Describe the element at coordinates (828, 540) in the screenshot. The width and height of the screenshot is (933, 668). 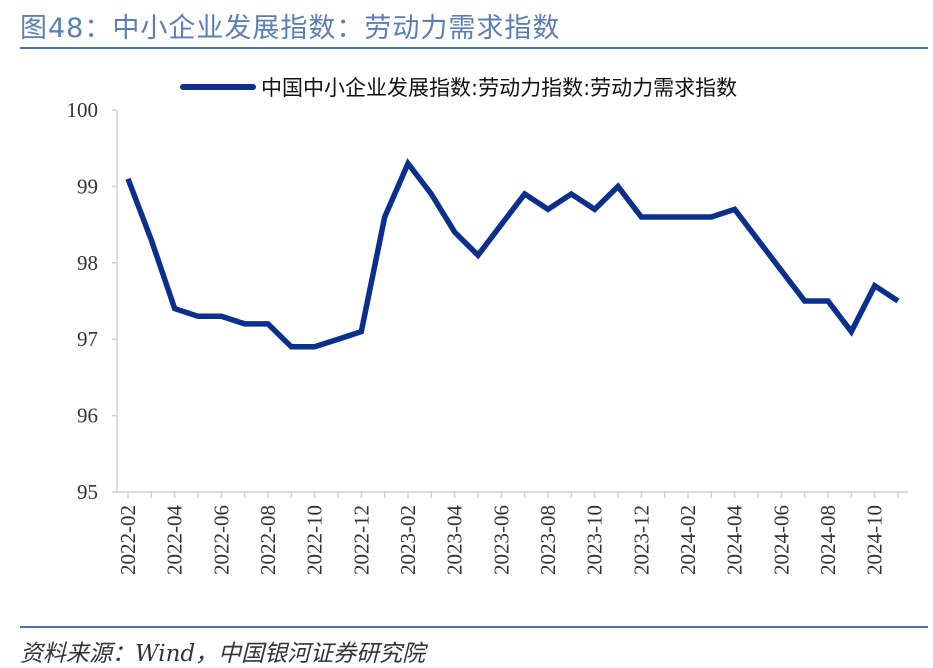
I see `x-tick-label: 2024-08` at that location.